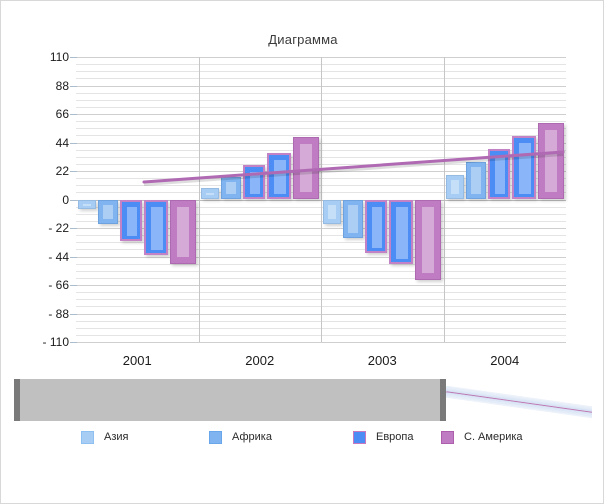 The image size is (604, 504). I want to click on range-handle-right, so click(443, 400).